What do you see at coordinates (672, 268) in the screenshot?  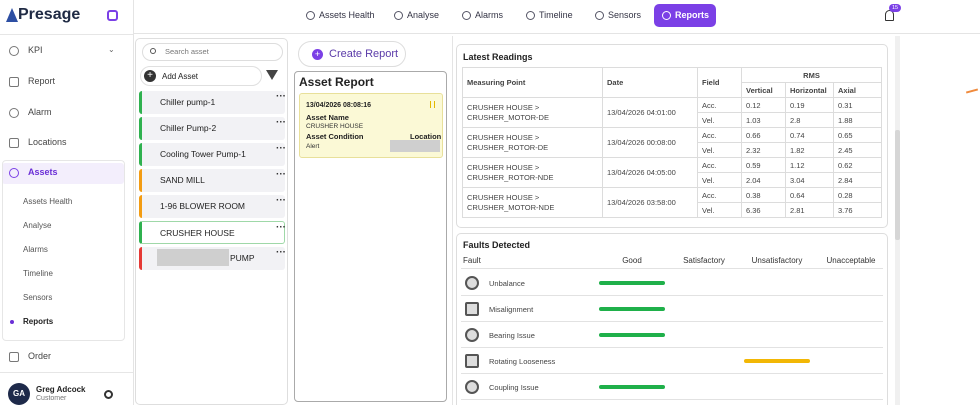 I see `header-line` at bounding box center [672, 268].